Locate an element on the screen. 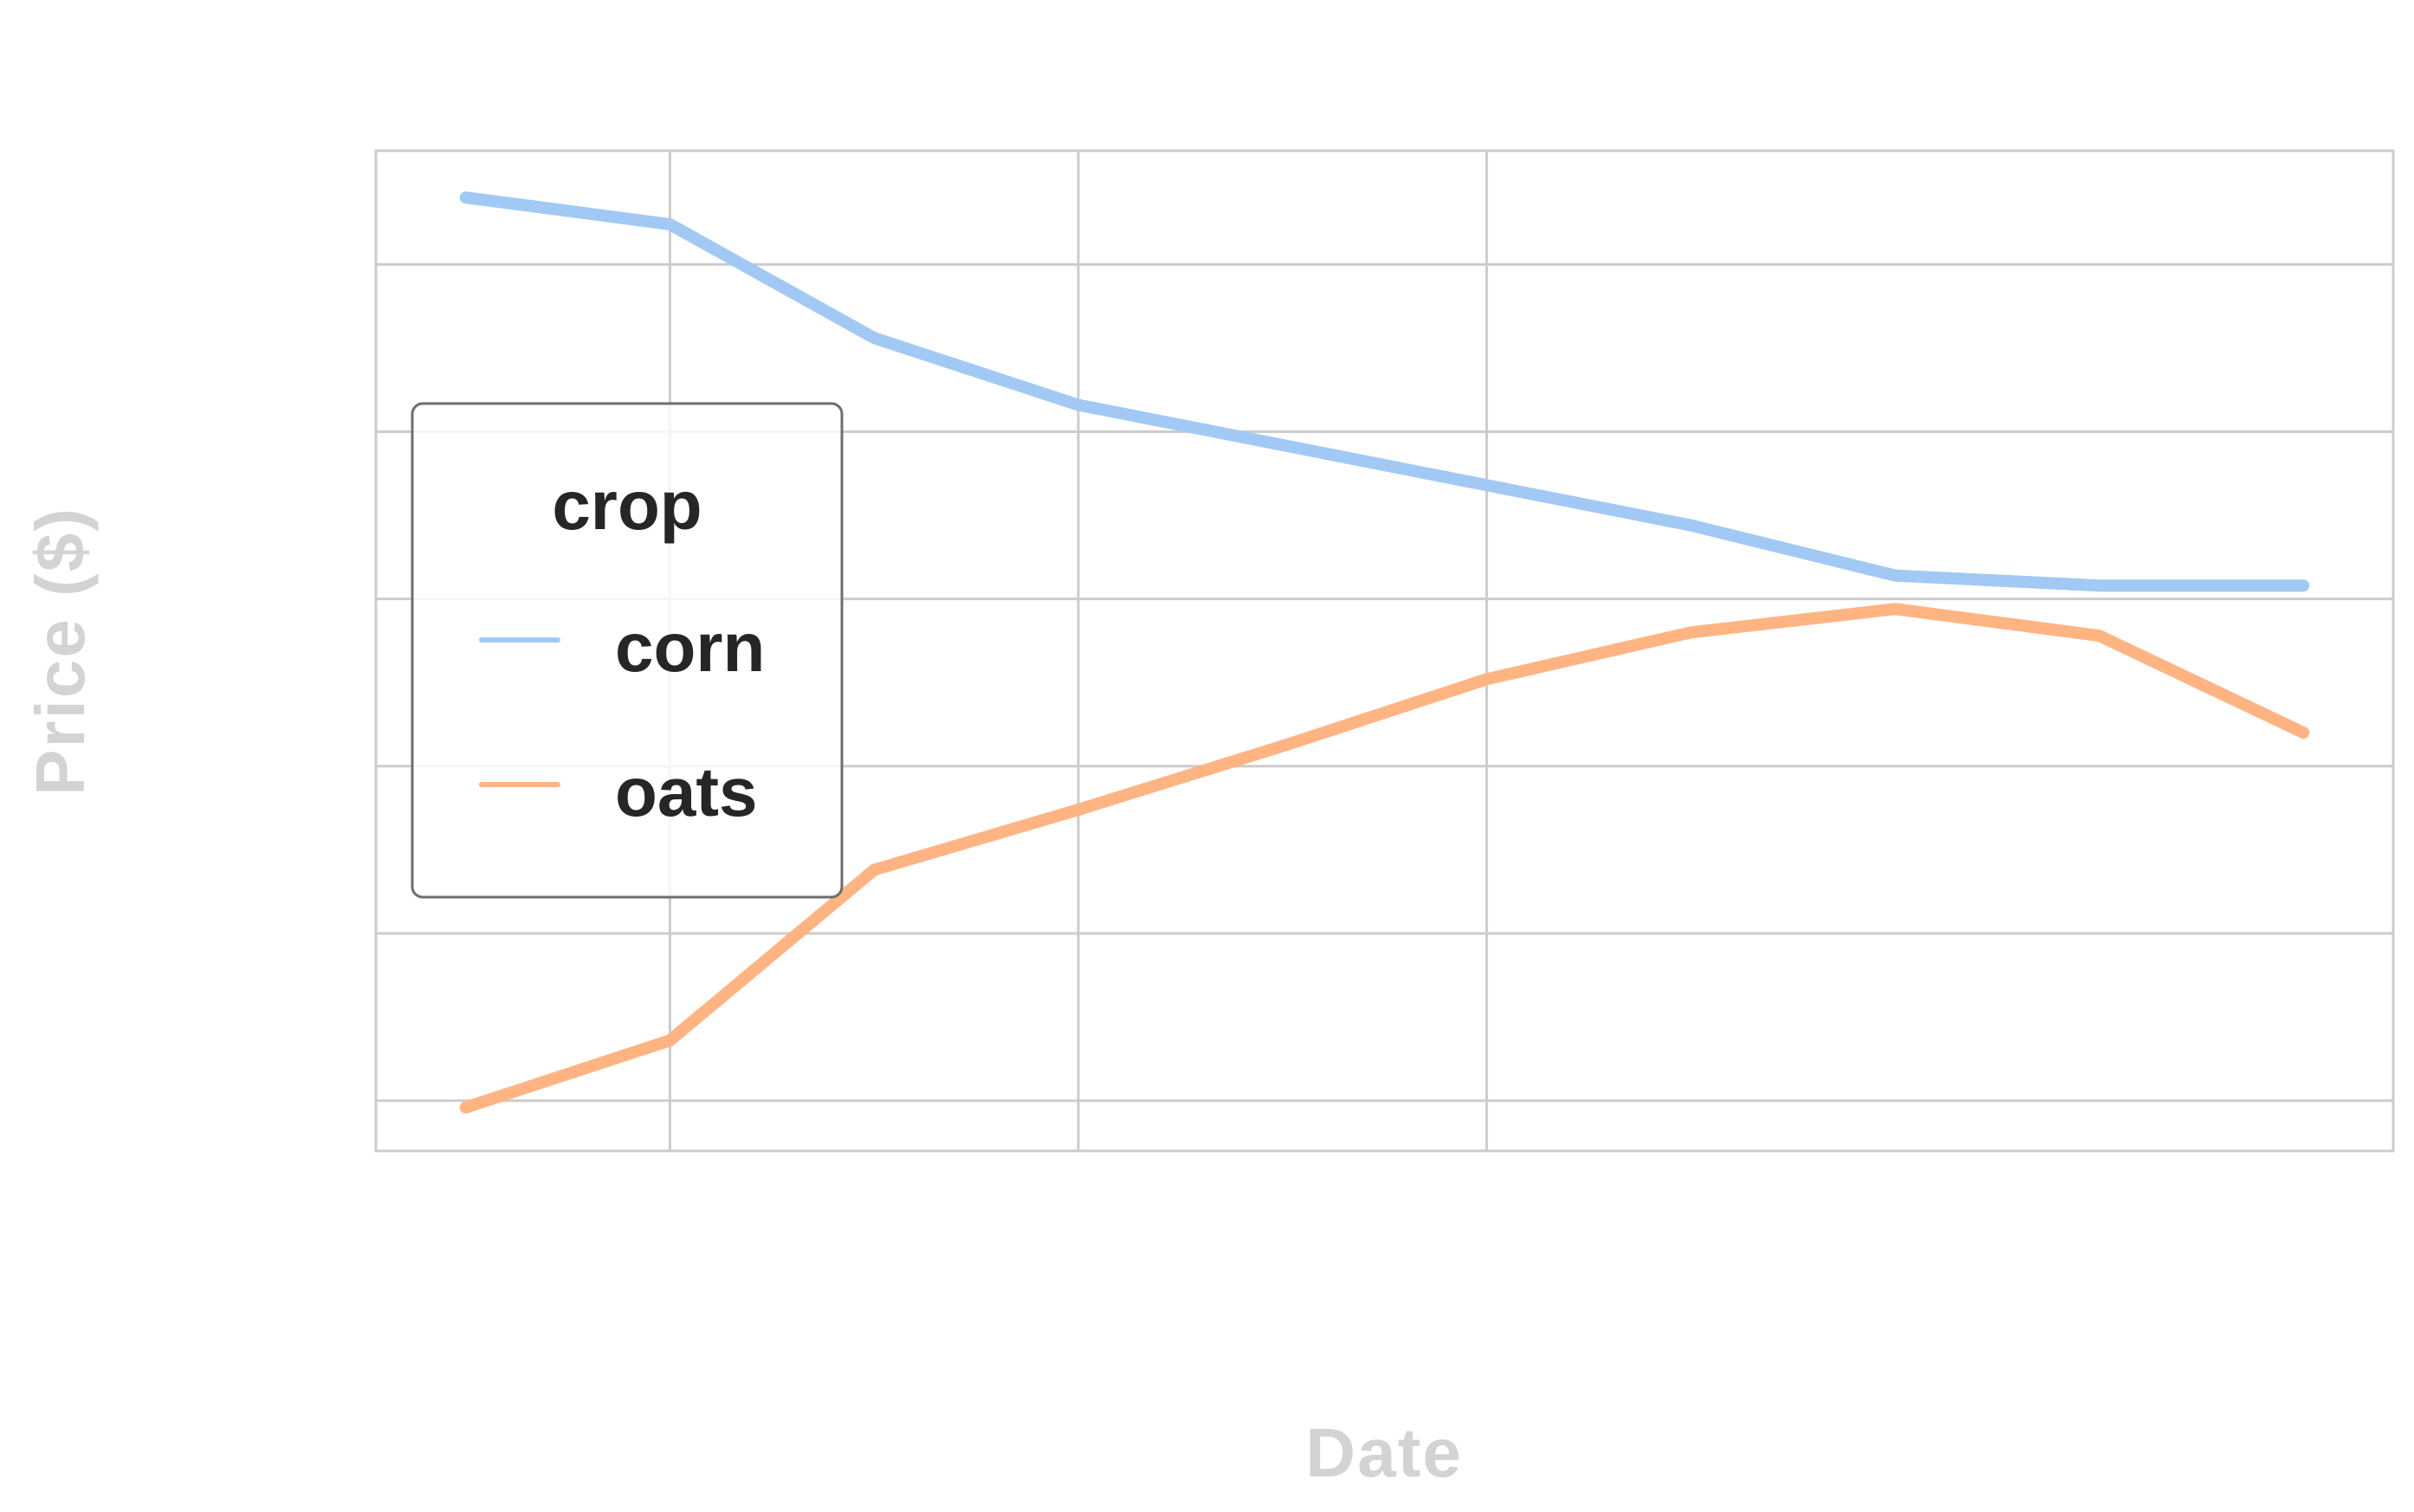 The width and height of the screenshot is (2414, 1512). legend-label-oats: oats is located at coordinates (686, 791).